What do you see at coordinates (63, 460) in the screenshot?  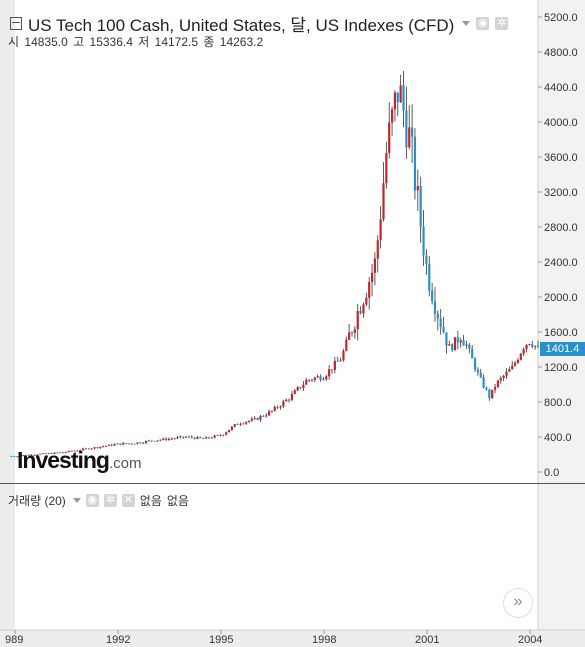 I see `logo-main: Investing` at bounding box center [63, 460].